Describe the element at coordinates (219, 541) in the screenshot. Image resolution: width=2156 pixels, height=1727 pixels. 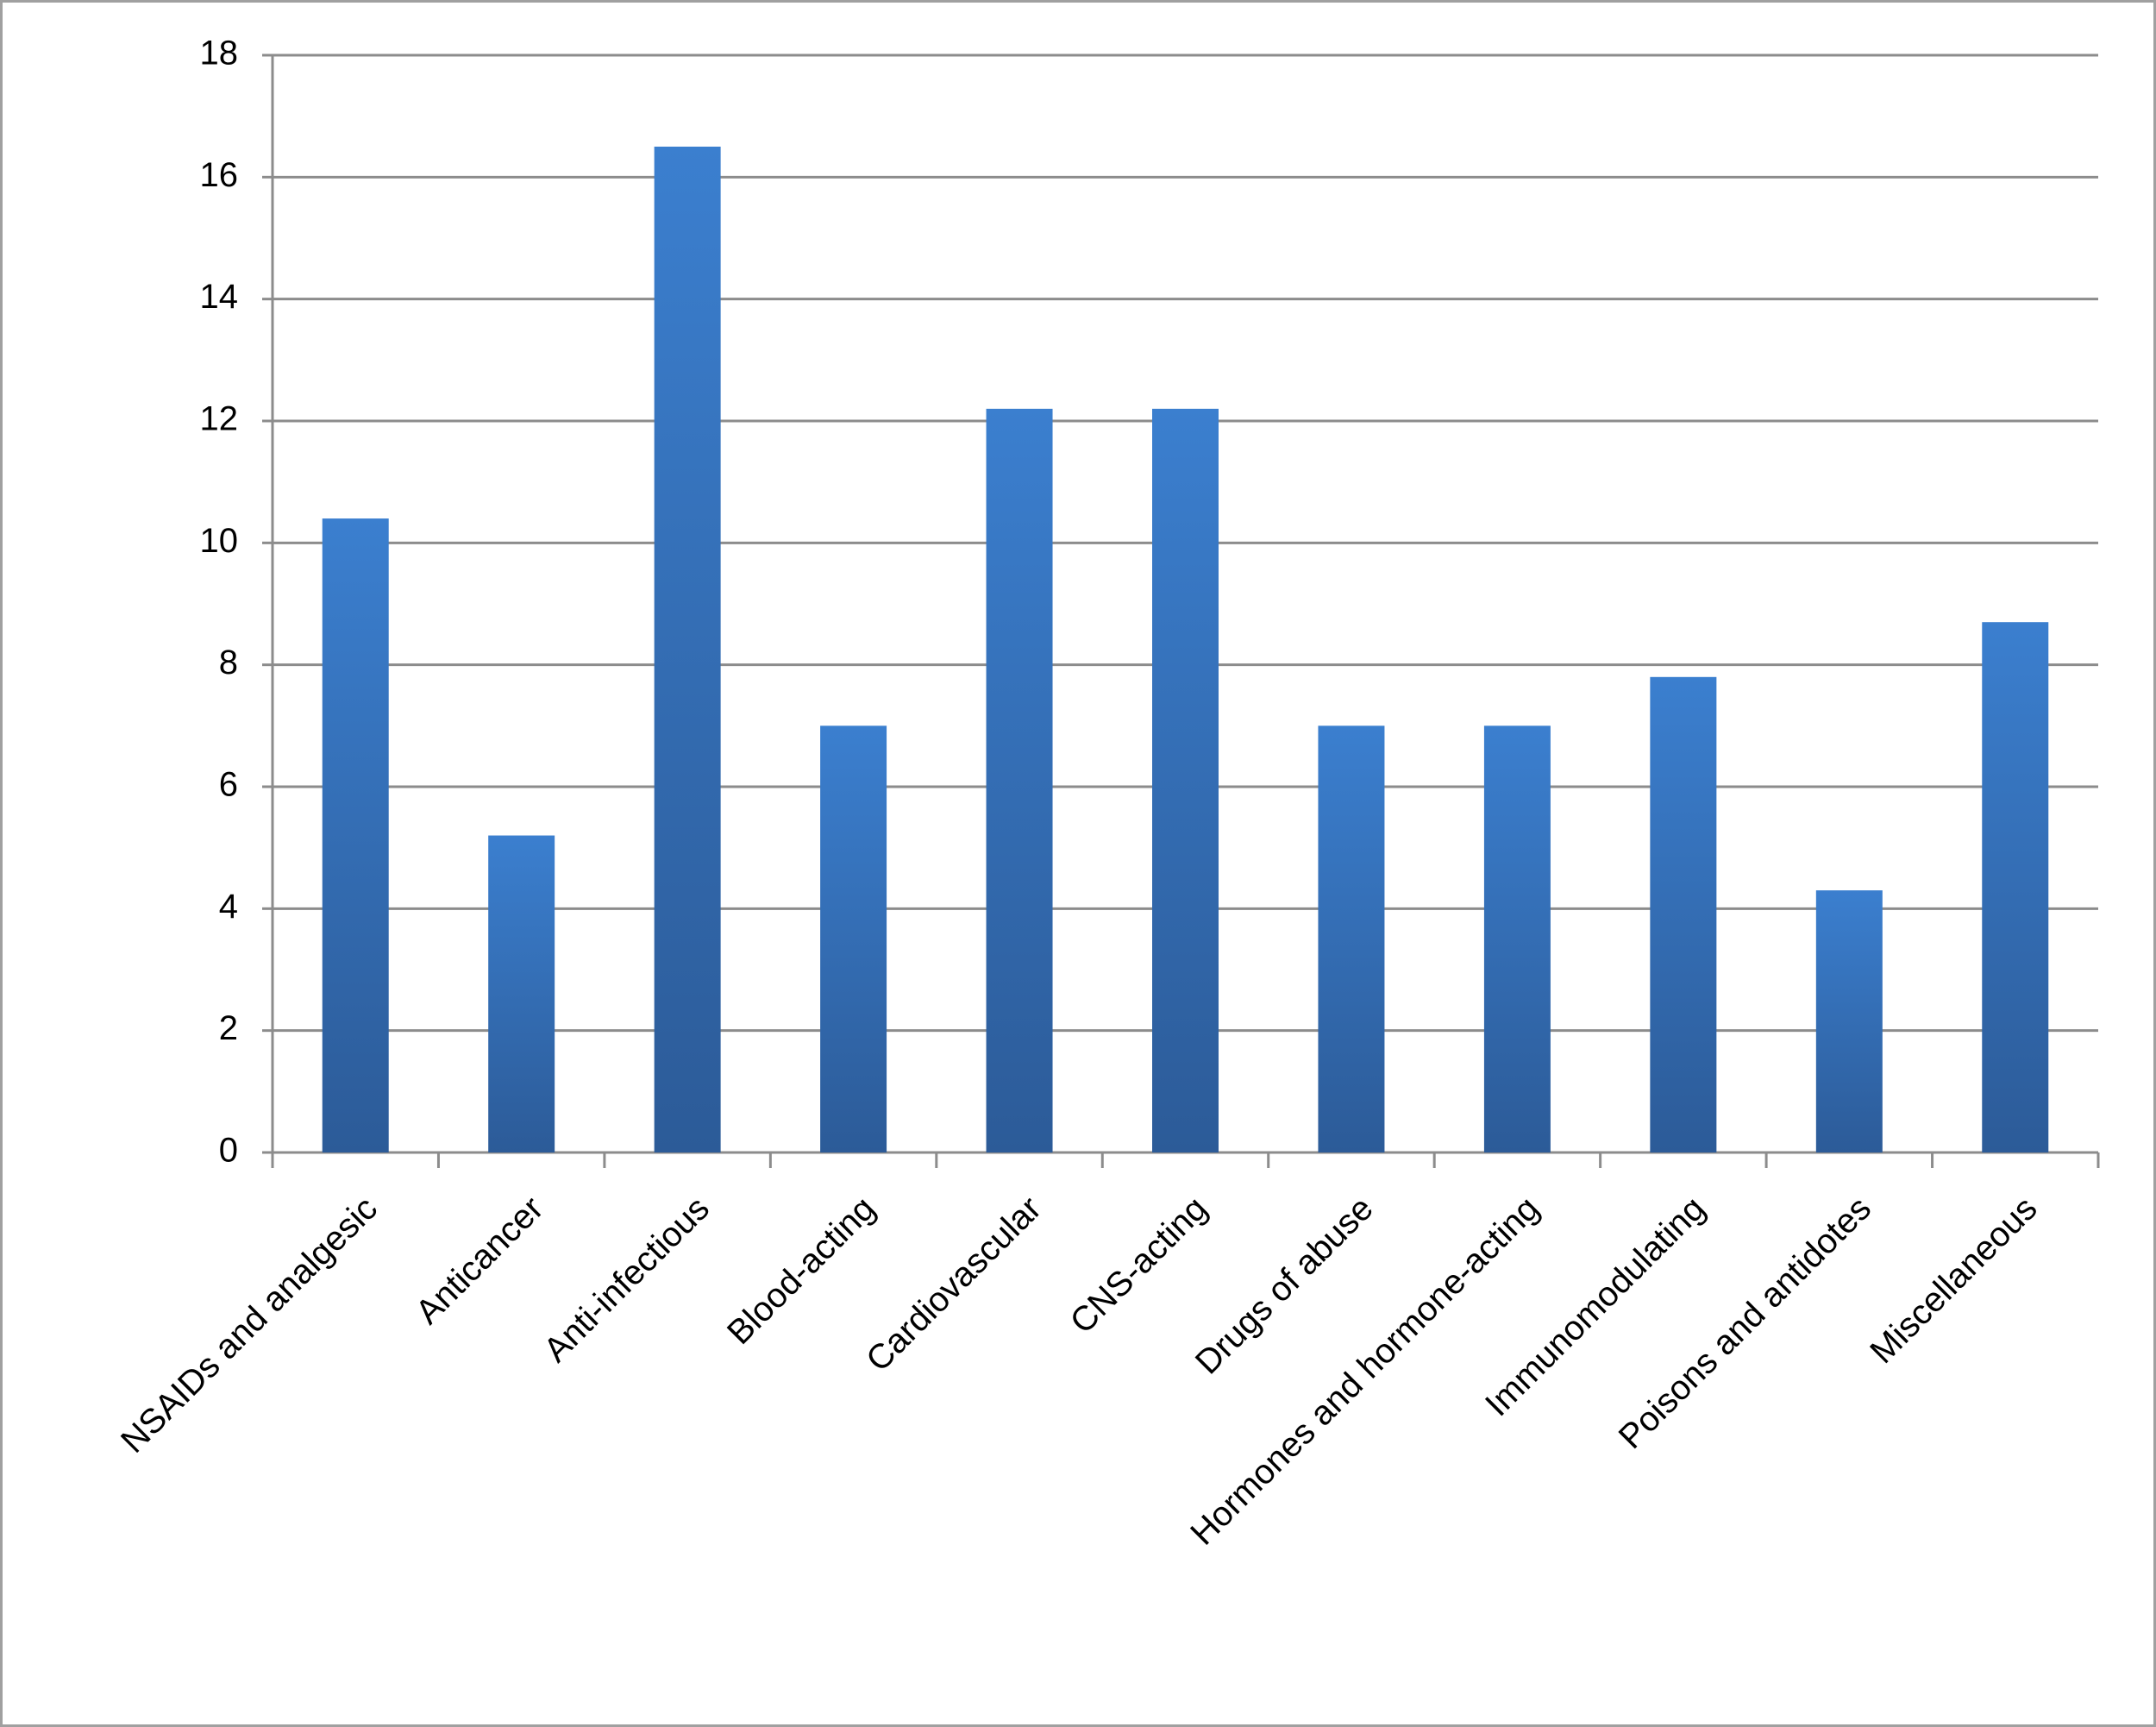
I see `y-tick-label: 10` at that location.